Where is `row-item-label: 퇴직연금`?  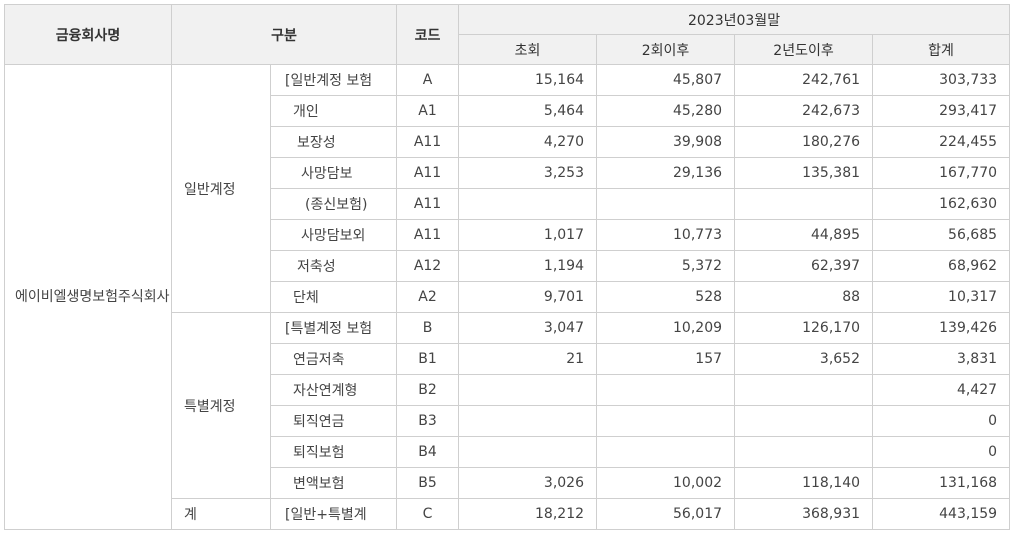
row-item-label: 퇴직연금 is located at coordinates (333, 421).